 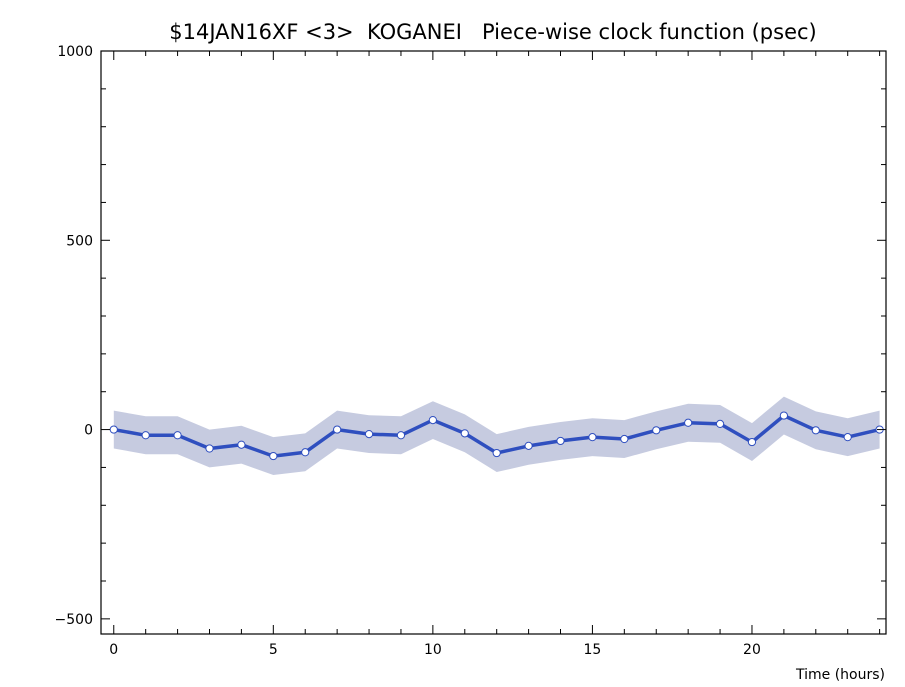 What do you see at coordinates (840, 675) in the screenshot?
I see `x-axis-label: Time (hours)` at bounding box center [840, 675].